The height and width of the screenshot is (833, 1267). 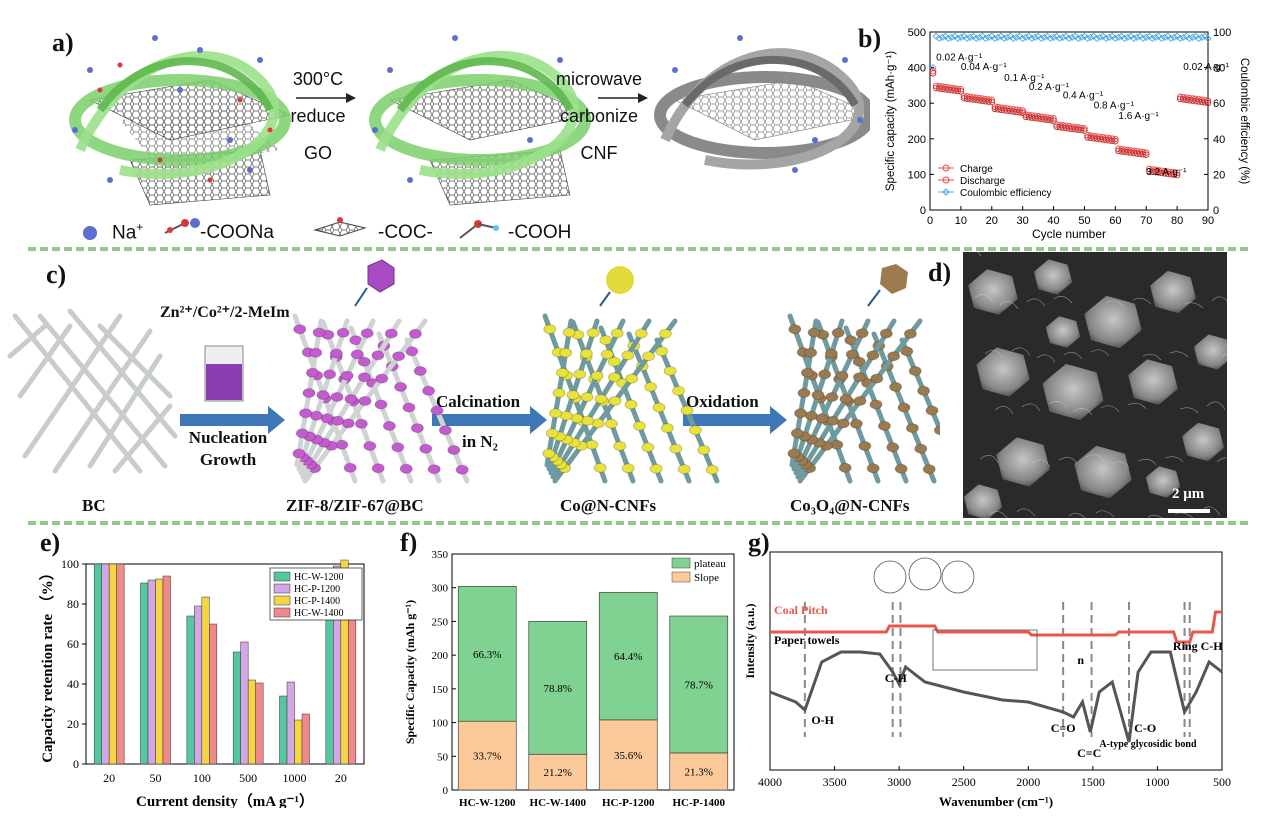 What do you see at coordinates (73, 724) in the screenshot?
I see `y-tick-label: 20` at bounding box center [73, 724].